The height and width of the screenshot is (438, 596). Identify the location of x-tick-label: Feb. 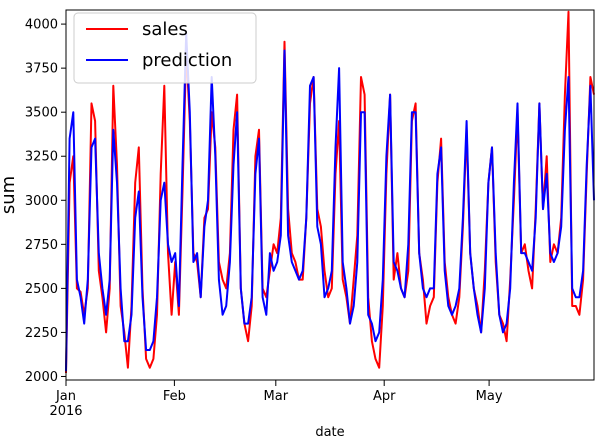
(174, 396).